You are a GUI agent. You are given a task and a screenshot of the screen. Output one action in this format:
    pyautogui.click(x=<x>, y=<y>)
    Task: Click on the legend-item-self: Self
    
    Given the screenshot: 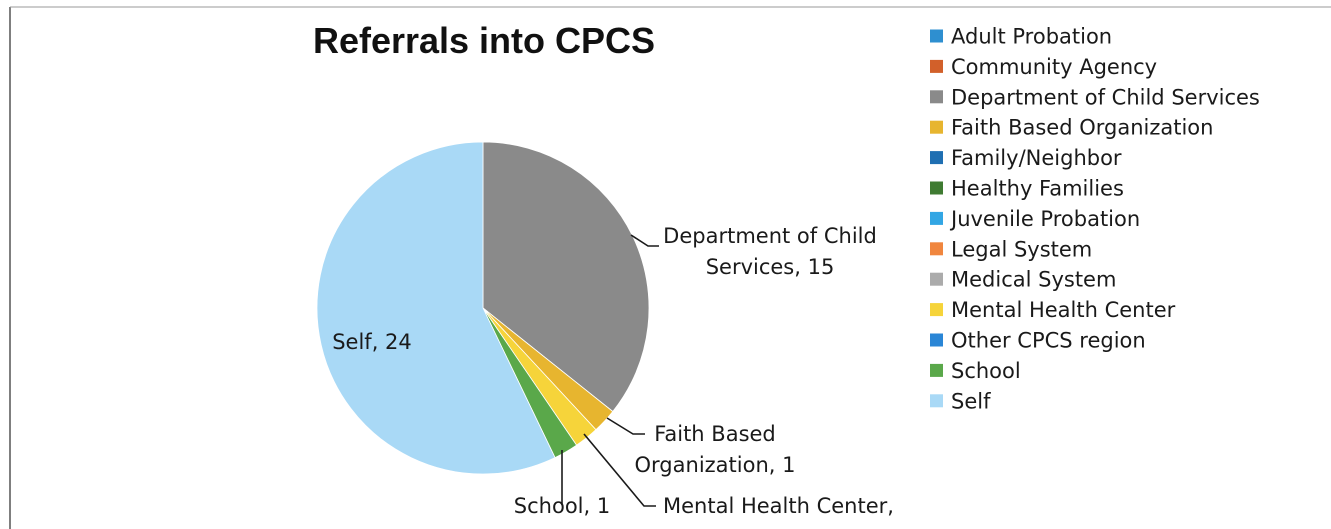 What is the action you would take?
    pyautogui.click(x=960, y=401)
    